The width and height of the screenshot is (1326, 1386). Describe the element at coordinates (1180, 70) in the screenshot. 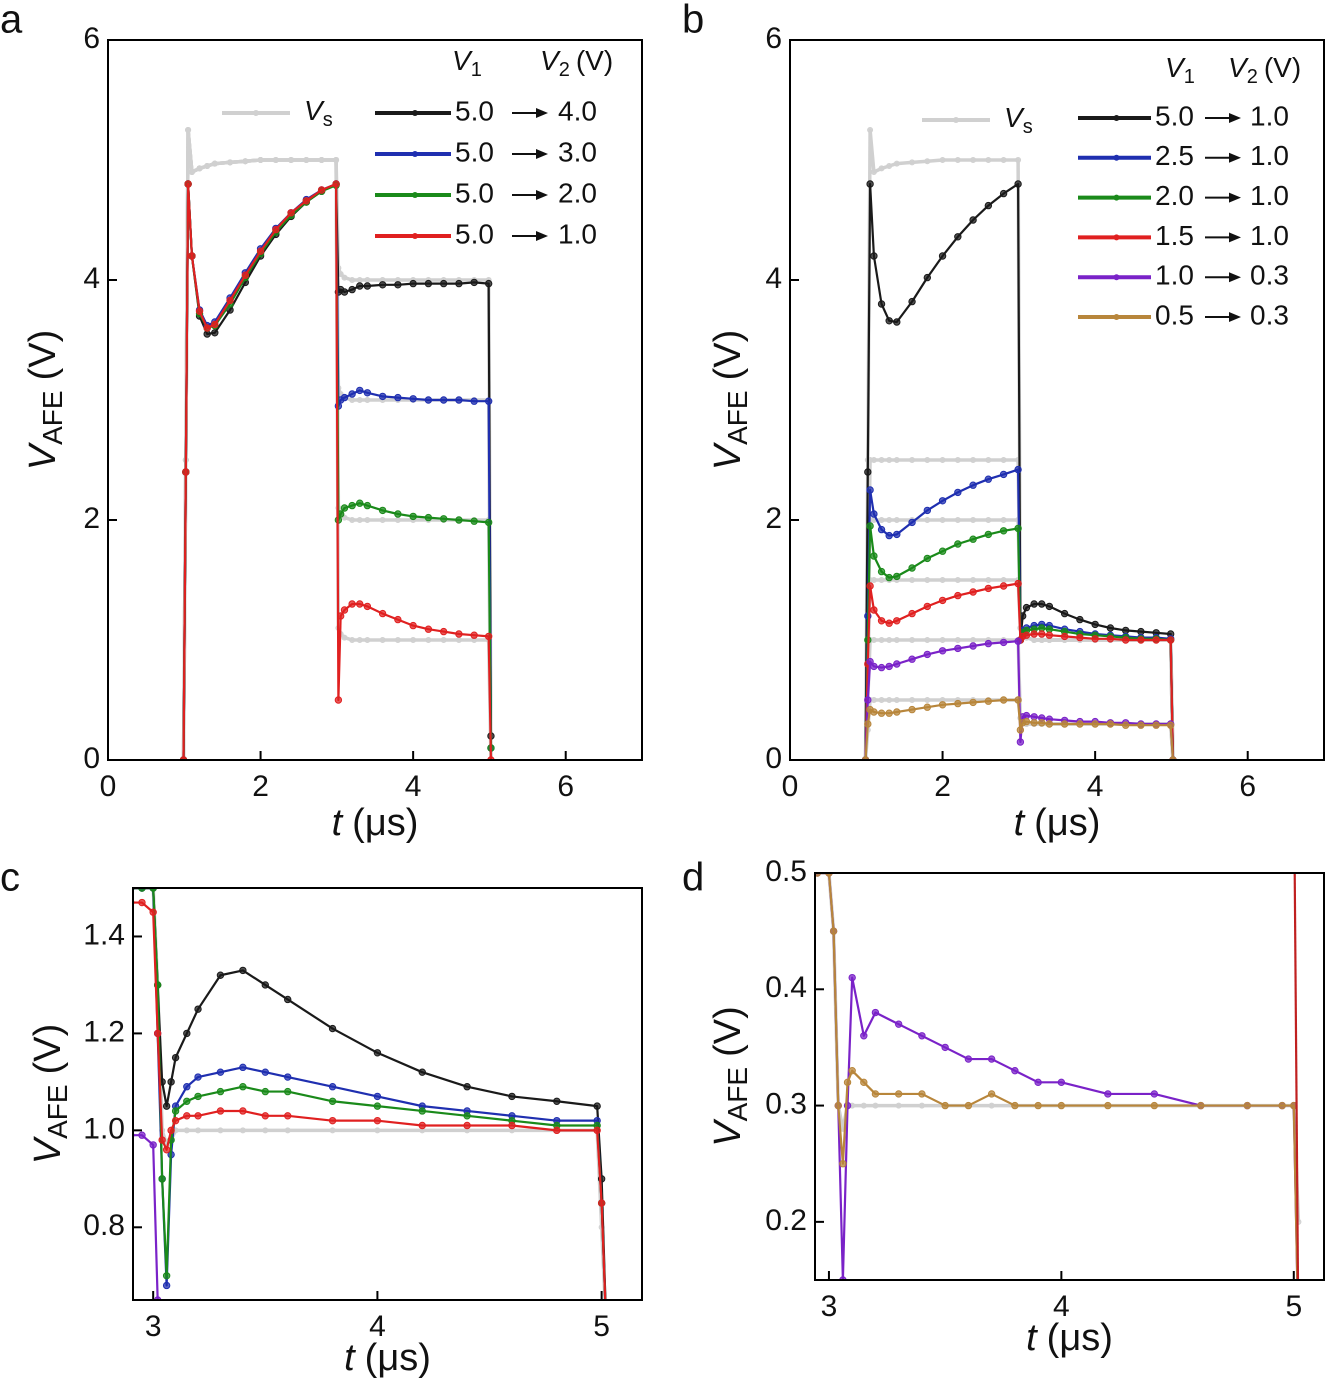

I see `legend-header: V1` at that location.